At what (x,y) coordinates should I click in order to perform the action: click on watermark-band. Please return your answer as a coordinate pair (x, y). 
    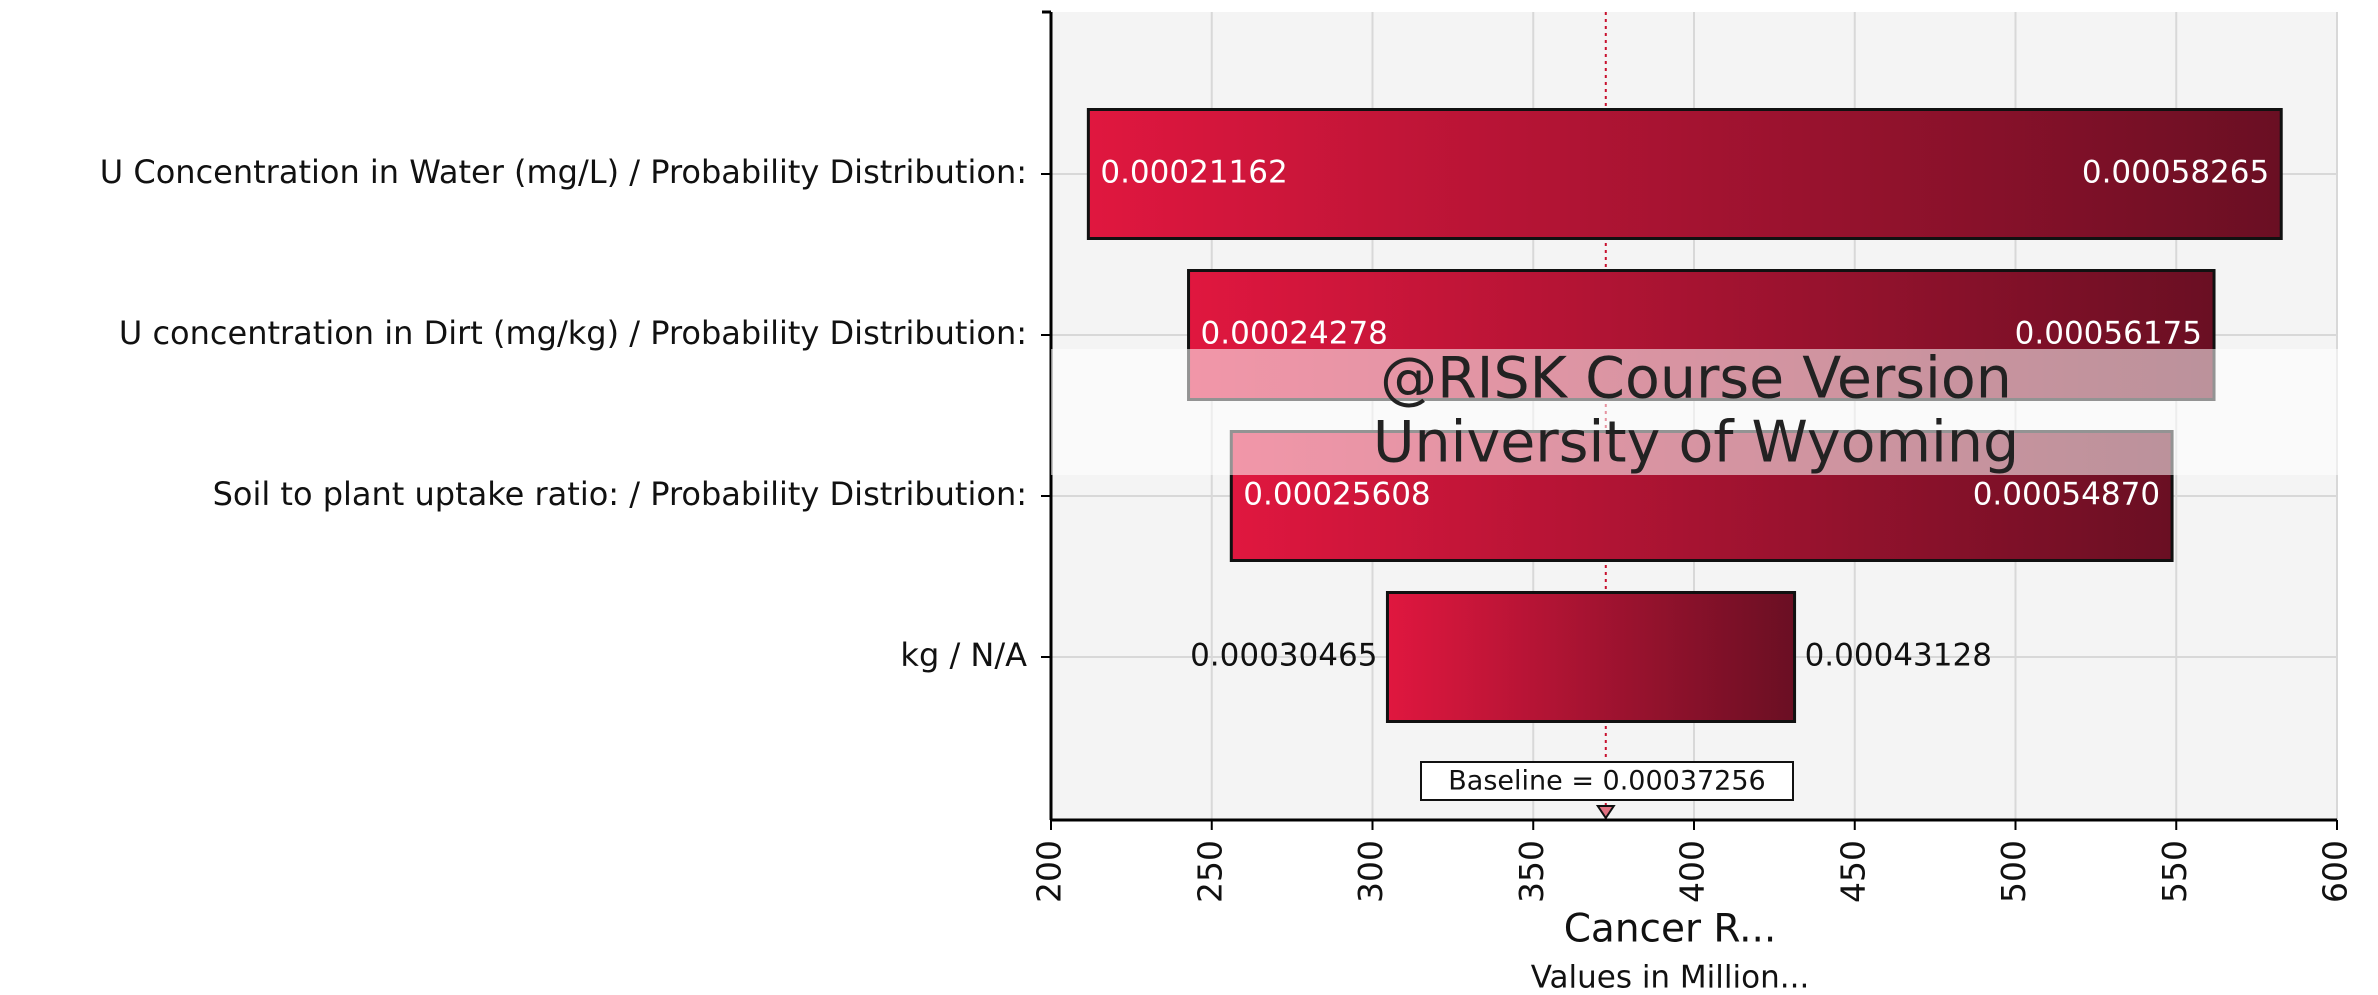
    Looking at the image, I should click on (1714, 412).